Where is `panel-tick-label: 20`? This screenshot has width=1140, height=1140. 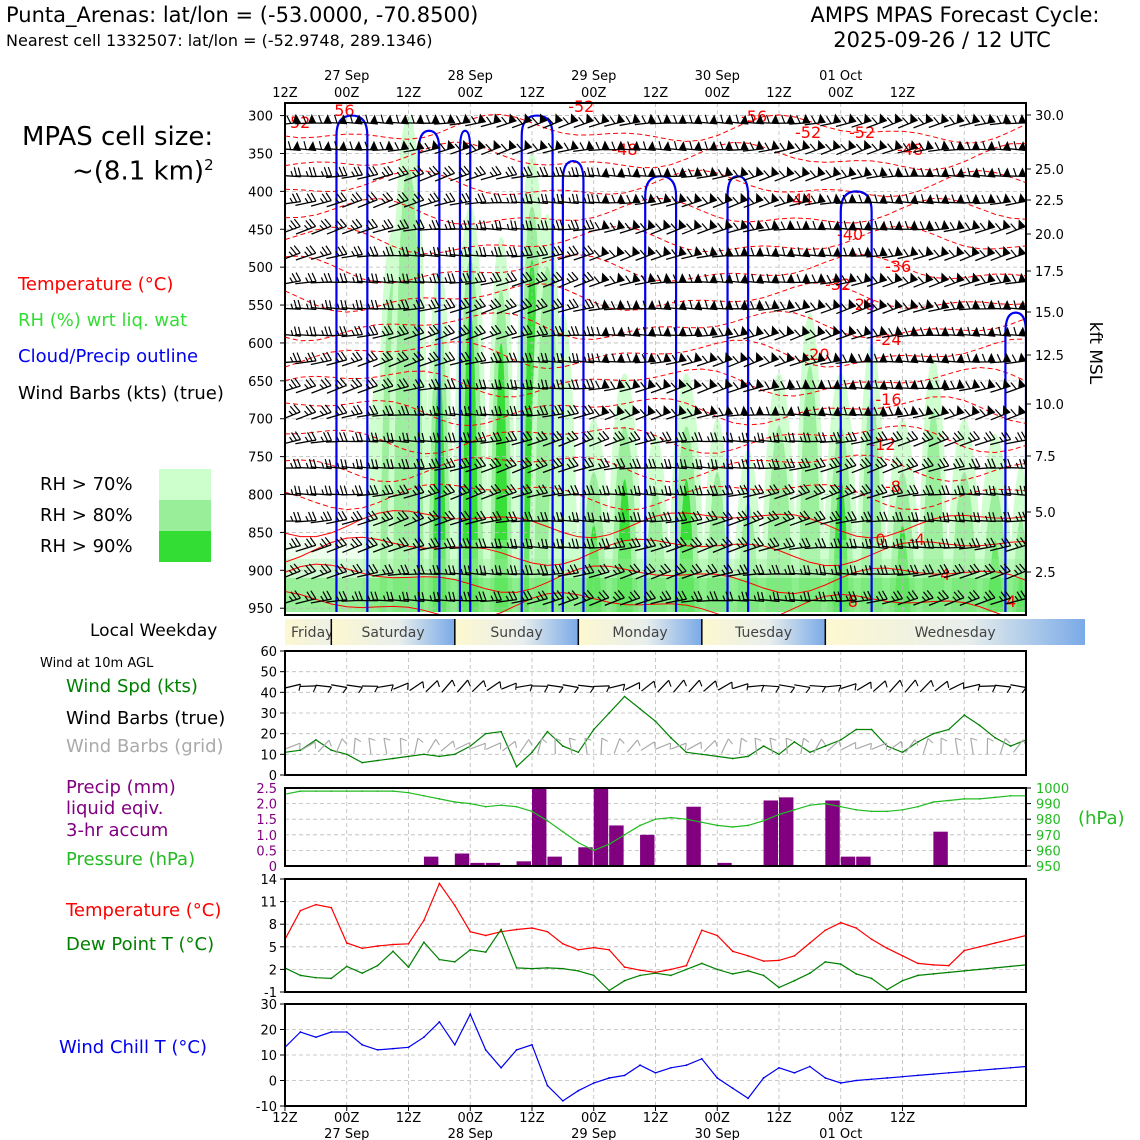
panel-tick-label: 20 is located at coordinates (268, 735).